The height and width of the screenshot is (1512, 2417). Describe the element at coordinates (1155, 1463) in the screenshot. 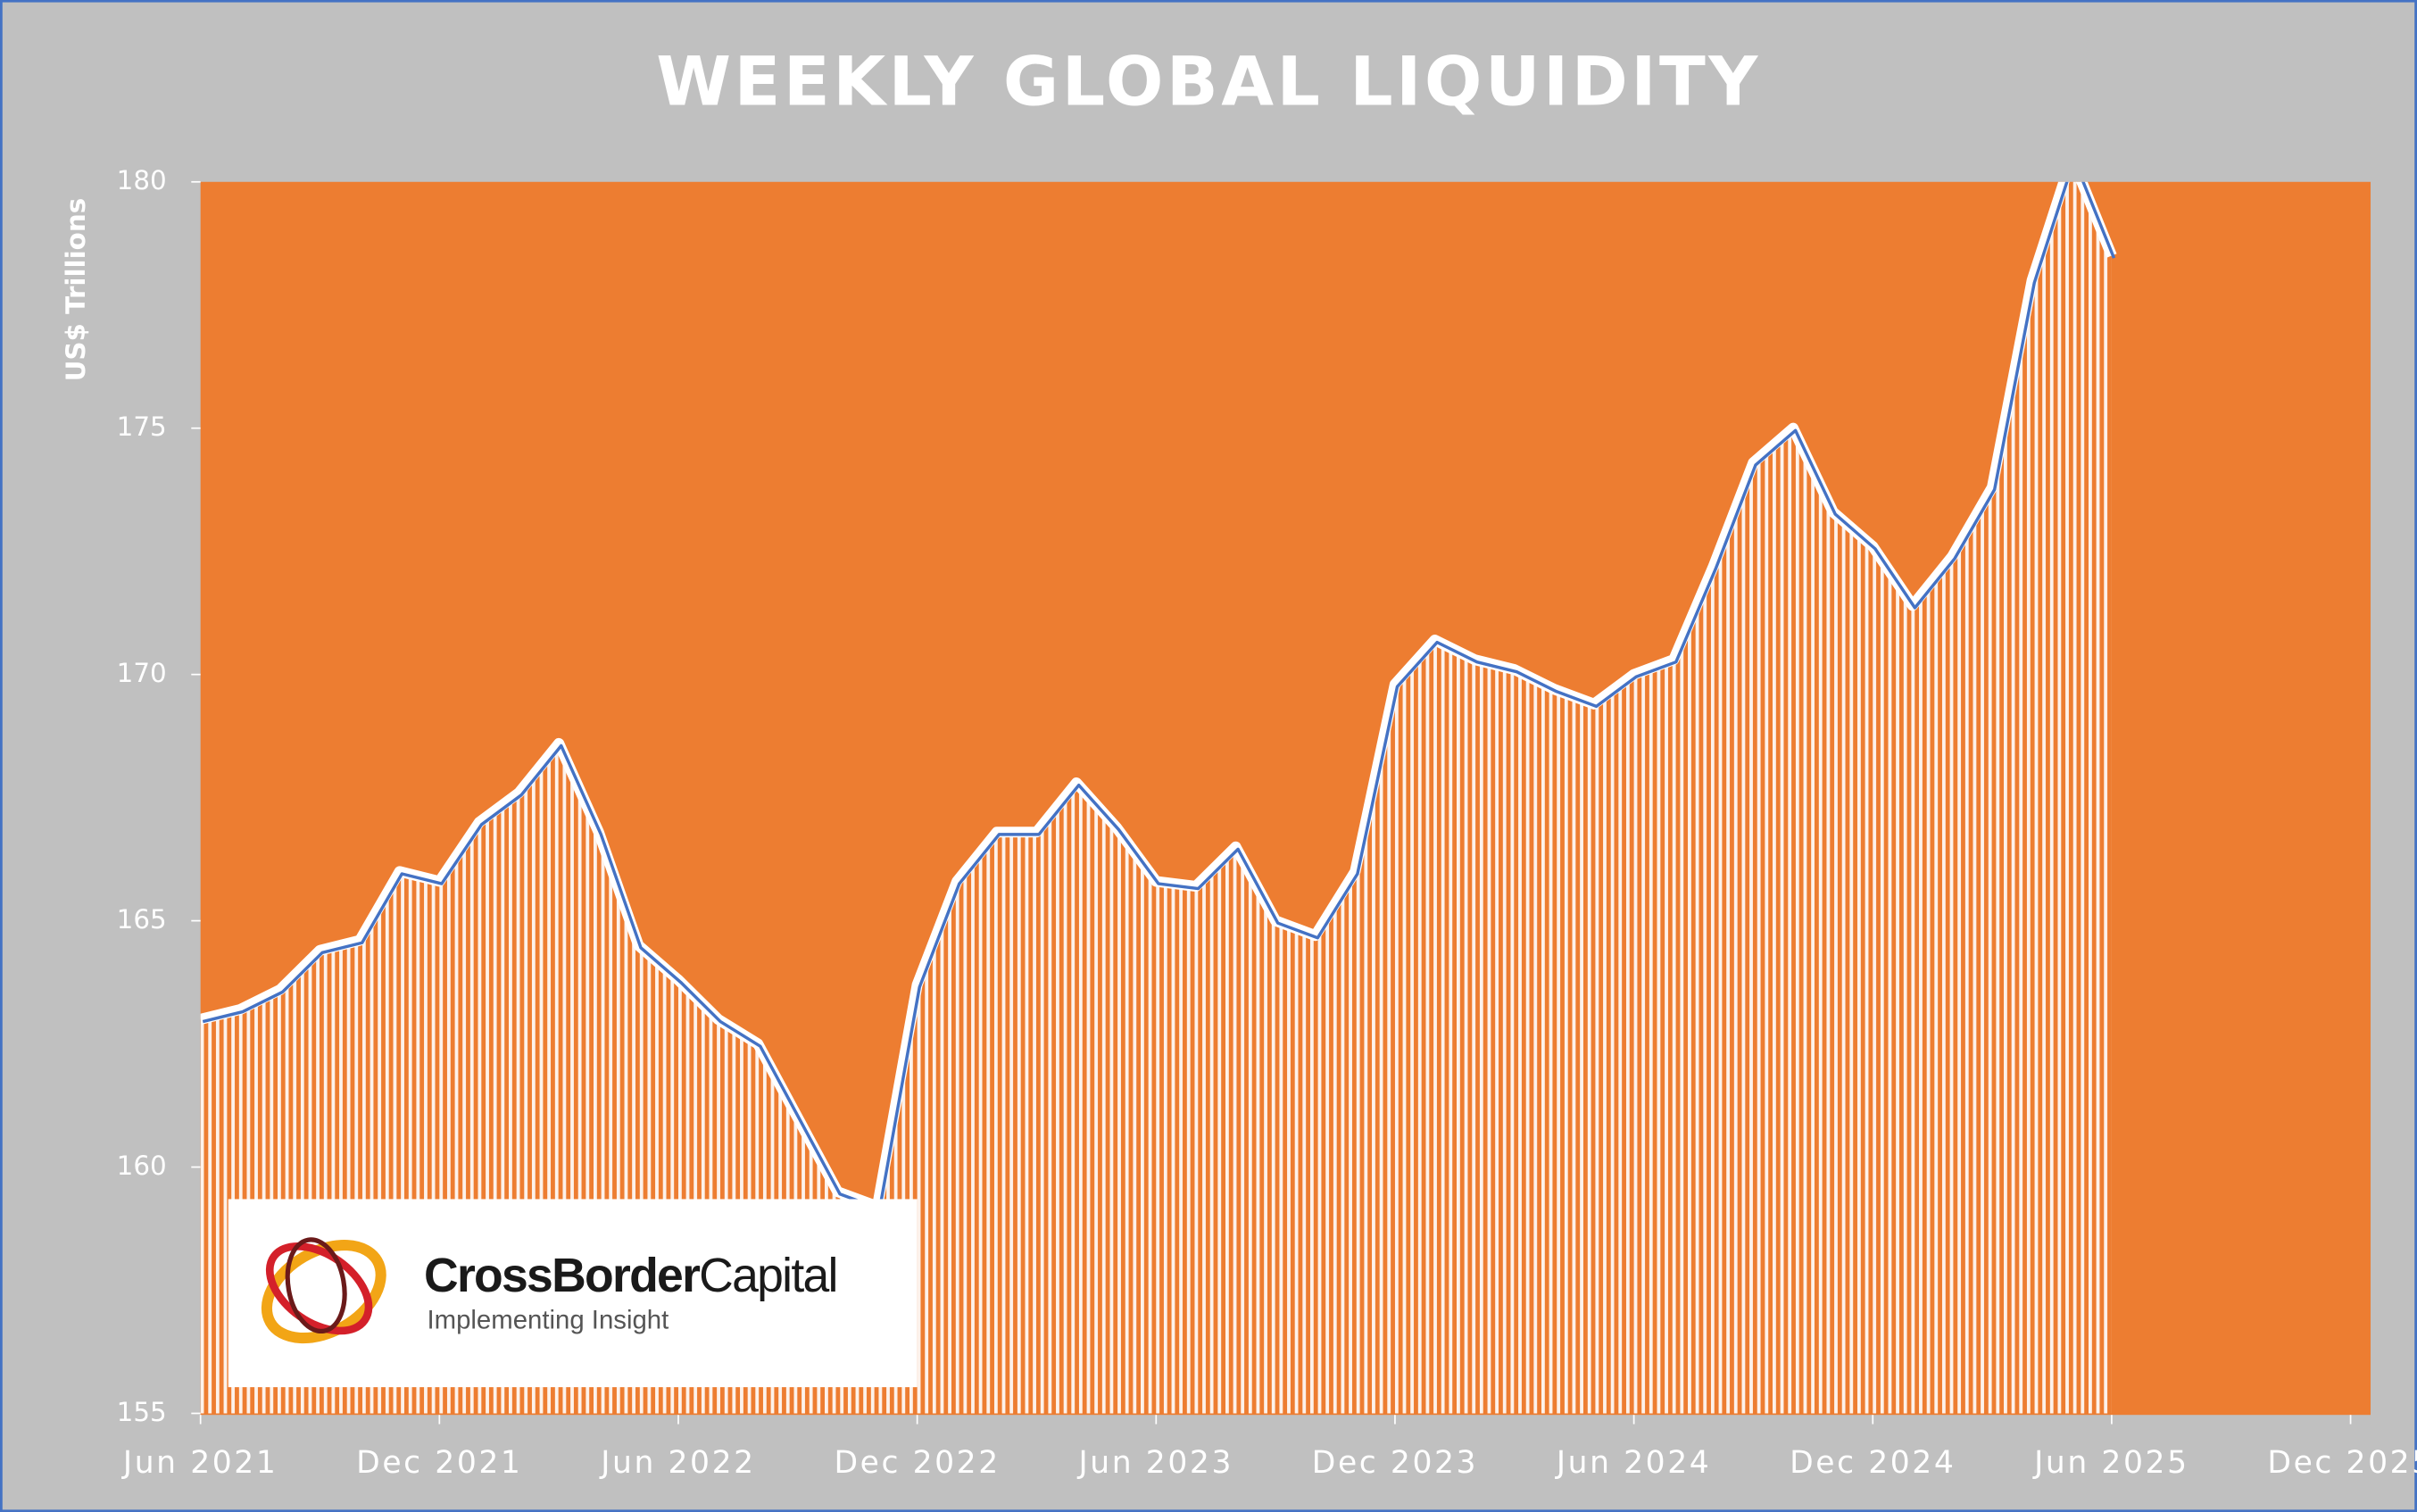

I see `x-tick-label: Jun 2023` at that location.